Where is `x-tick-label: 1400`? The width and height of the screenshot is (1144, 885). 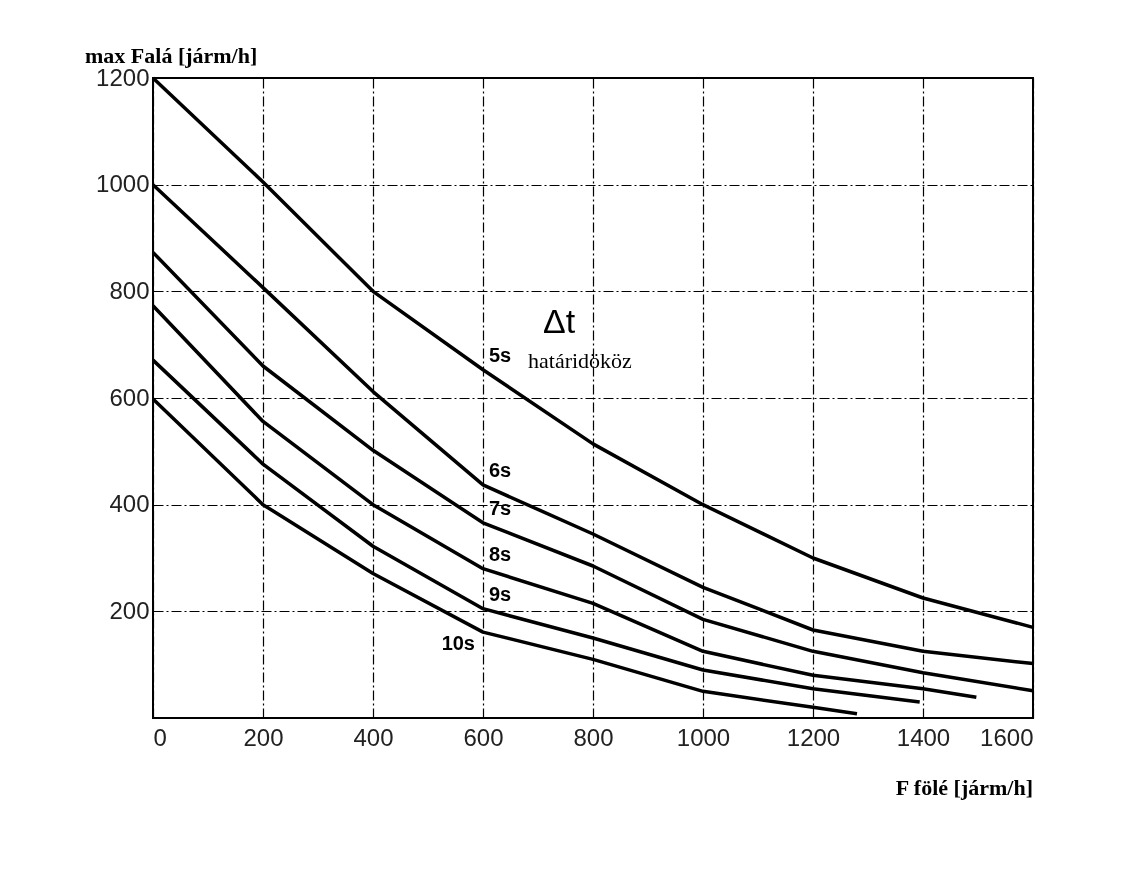
x-tick-label: 1400 is located at coordinates (923, 737).